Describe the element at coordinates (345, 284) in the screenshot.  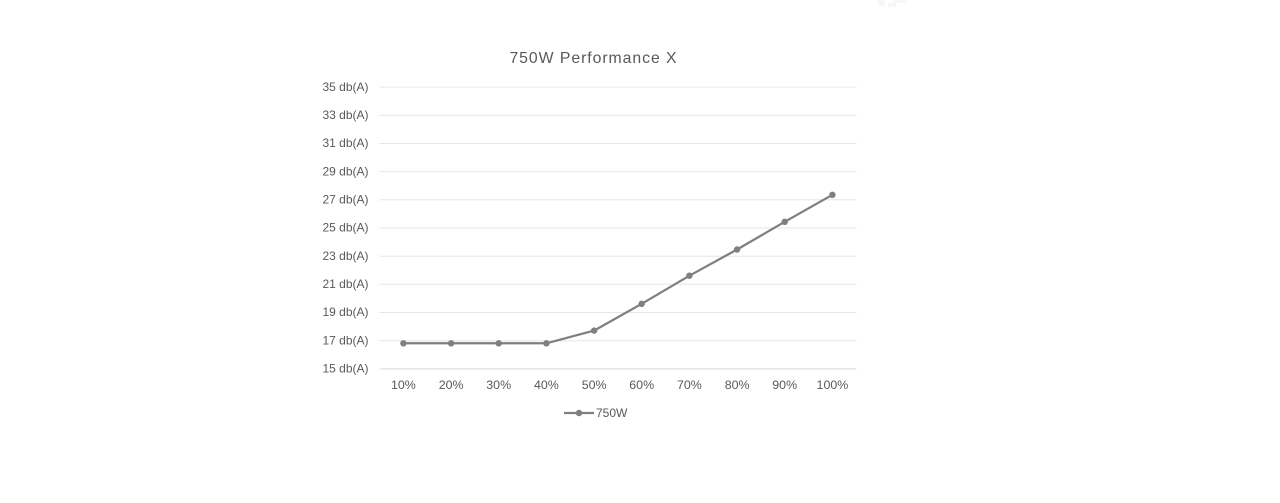
I see `svg-text: 21 db(A)` at that location.